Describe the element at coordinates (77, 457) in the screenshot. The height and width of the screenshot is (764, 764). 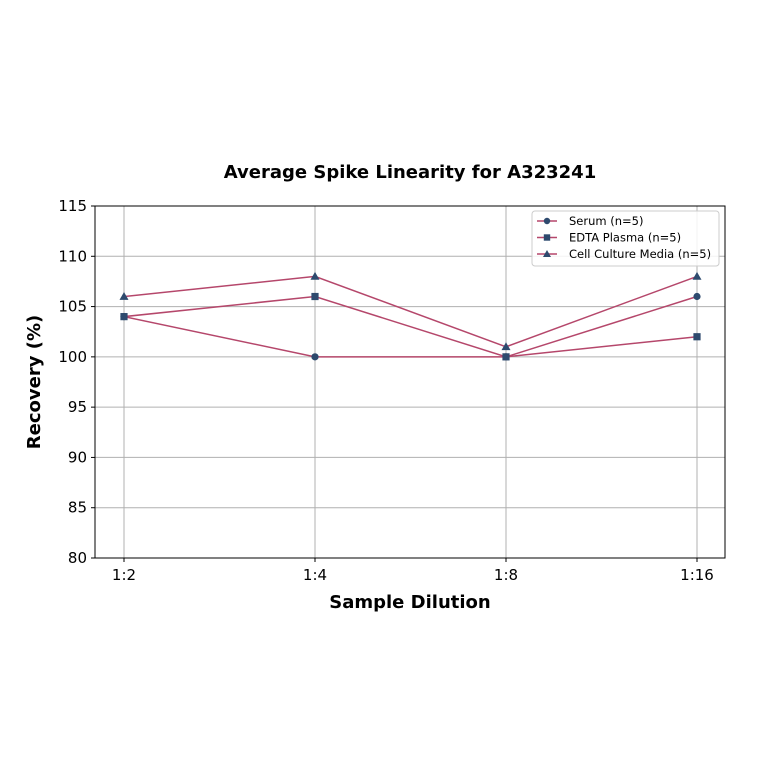
I see `y-tick-label: 90` at that location.